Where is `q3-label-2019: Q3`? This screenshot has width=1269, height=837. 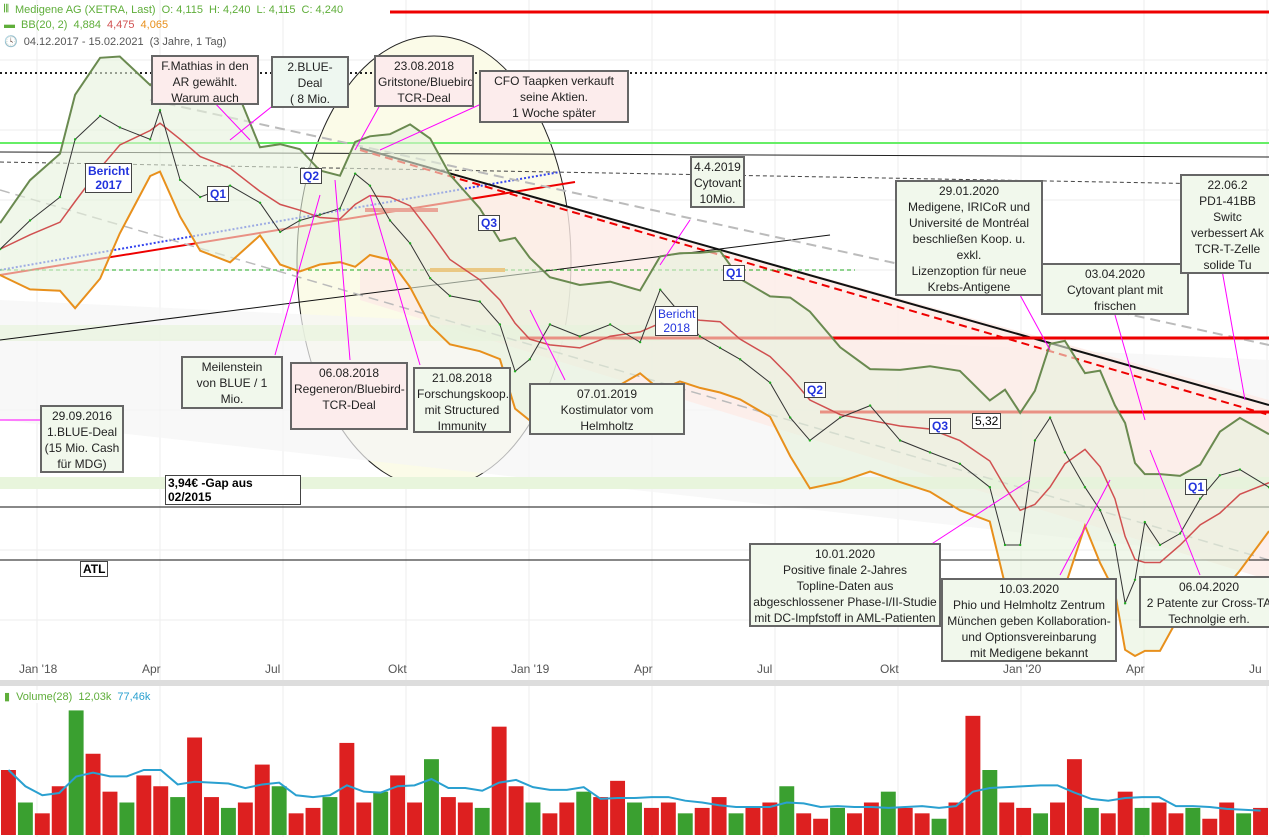
q3-label-2019: Q3 is located at coordinates (940, 426).